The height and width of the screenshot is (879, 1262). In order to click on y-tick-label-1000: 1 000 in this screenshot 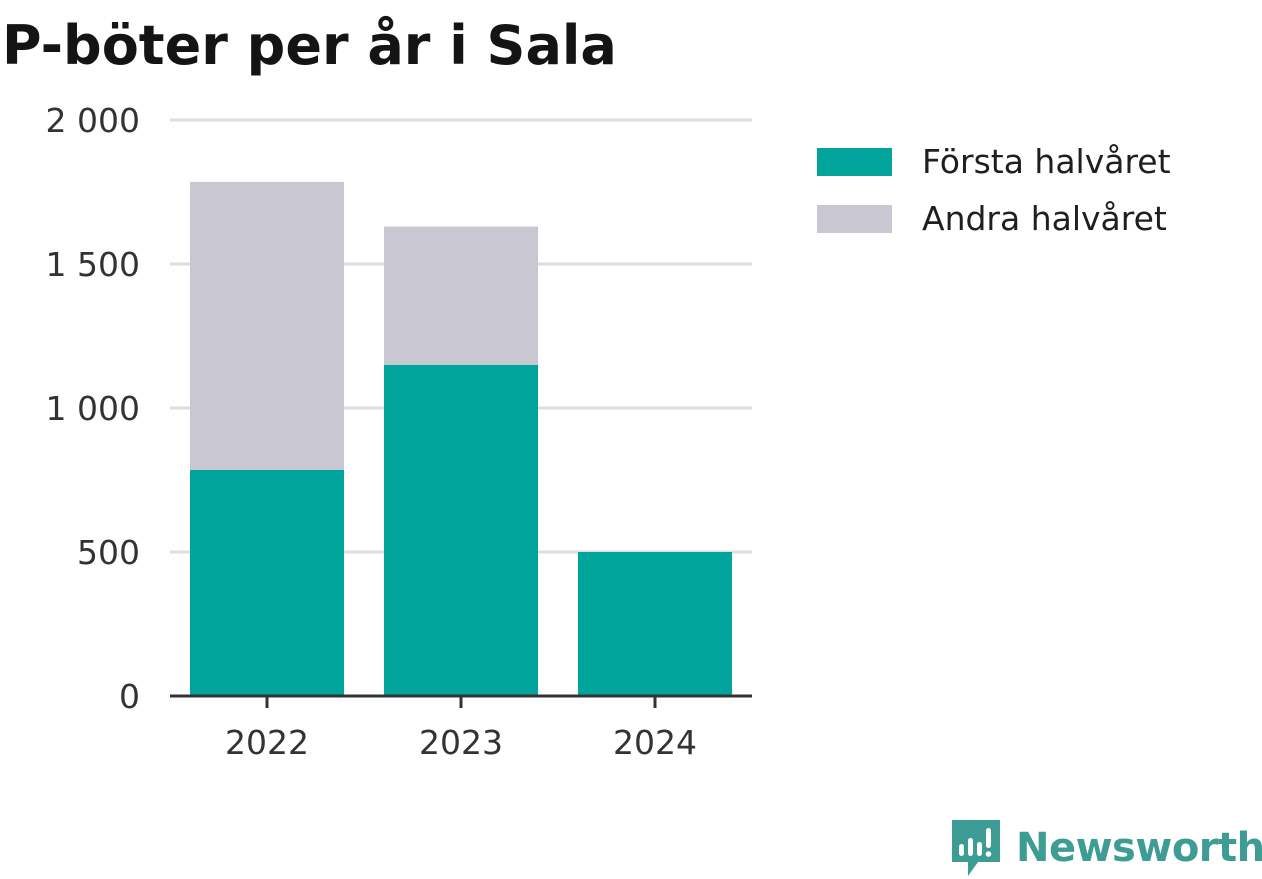, I will do `click(93, 408)`.